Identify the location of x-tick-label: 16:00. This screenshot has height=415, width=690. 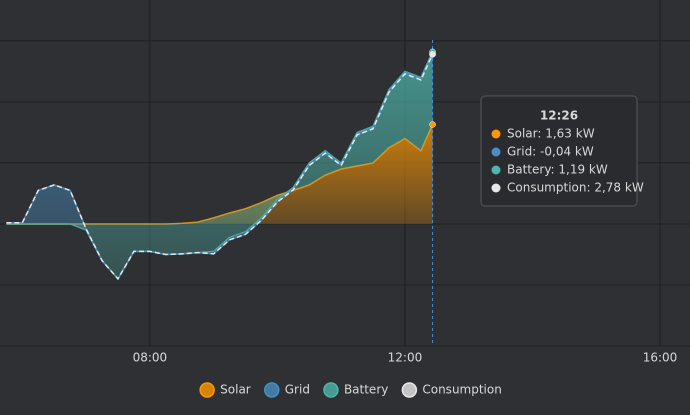
(660, 358).